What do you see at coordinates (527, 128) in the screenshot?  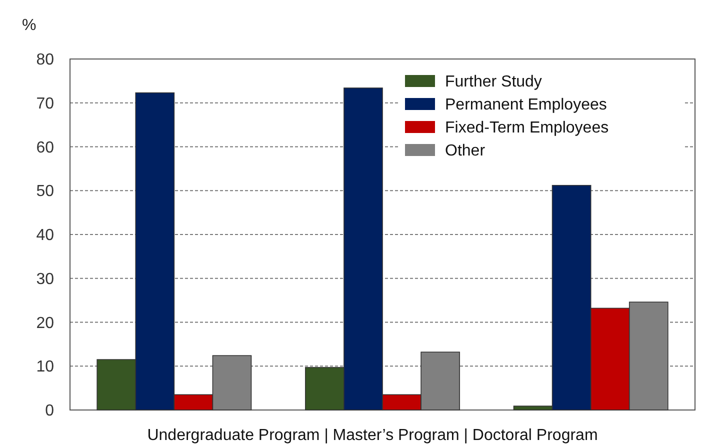 I see `legend-label: Fixed-Term Employees` at bounding box center [527, 128].